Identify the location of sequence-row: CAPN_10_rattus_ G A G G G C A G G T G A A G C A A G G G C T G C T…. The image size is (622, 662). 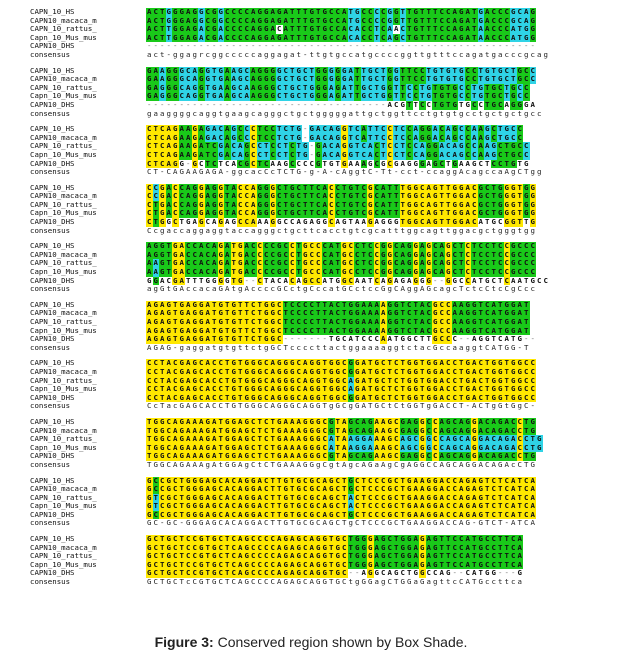
(310, 88).